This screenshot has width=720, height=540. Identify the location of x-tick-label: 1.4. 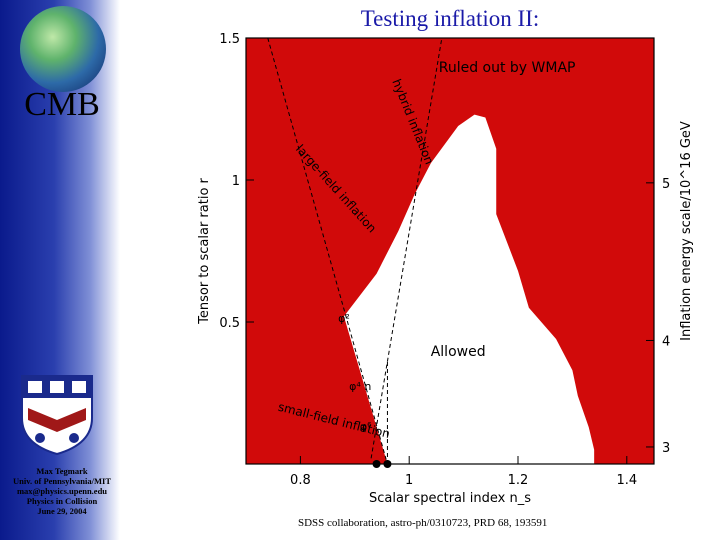
(626, 480).